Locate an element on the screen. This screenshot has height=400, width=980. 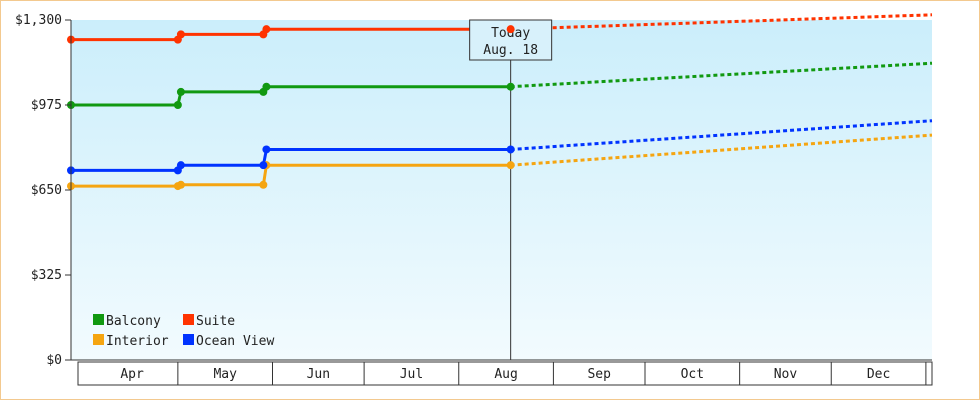
series-forecast-suite is located at coordinates (721, 22).